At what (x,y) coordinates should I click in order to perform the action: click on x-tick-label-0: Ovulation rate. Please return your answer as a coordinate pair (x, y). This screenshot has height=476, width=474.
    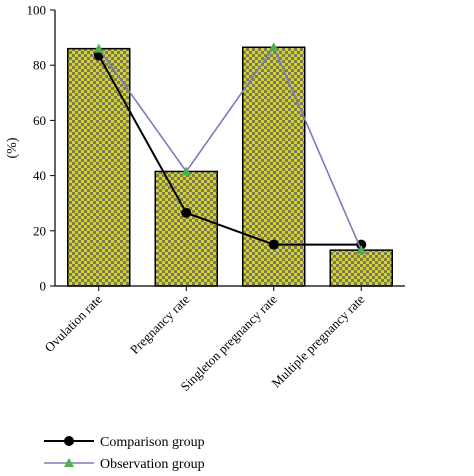
    Looking at the image, I should click on (73, 323).